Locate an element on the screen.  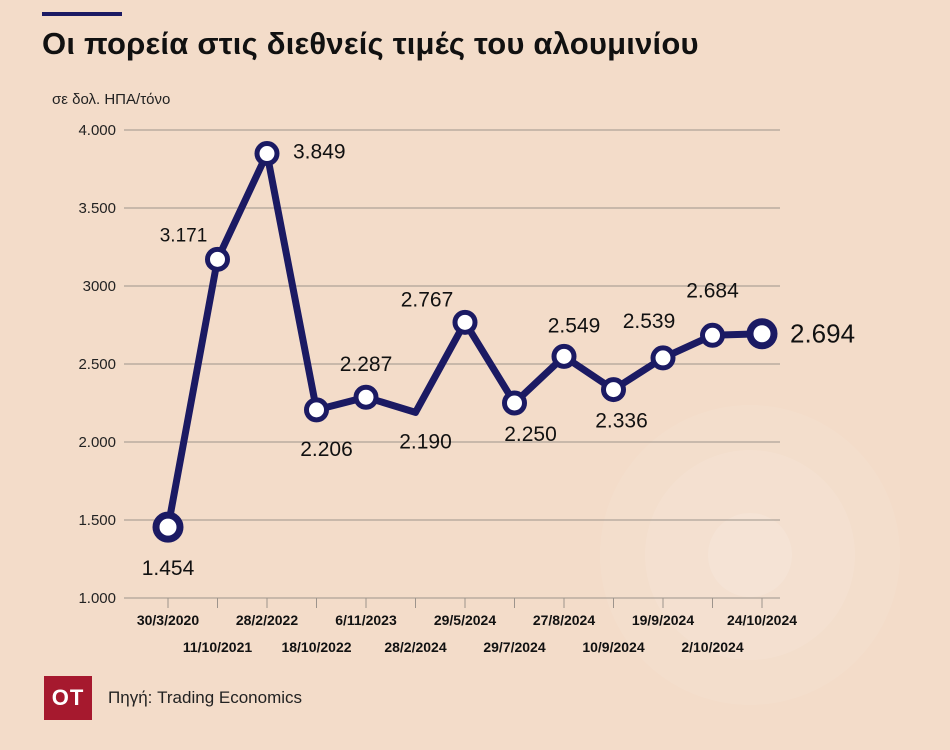
source-note: Πηγή: Trading Economics is located at coordinates (205, 697).